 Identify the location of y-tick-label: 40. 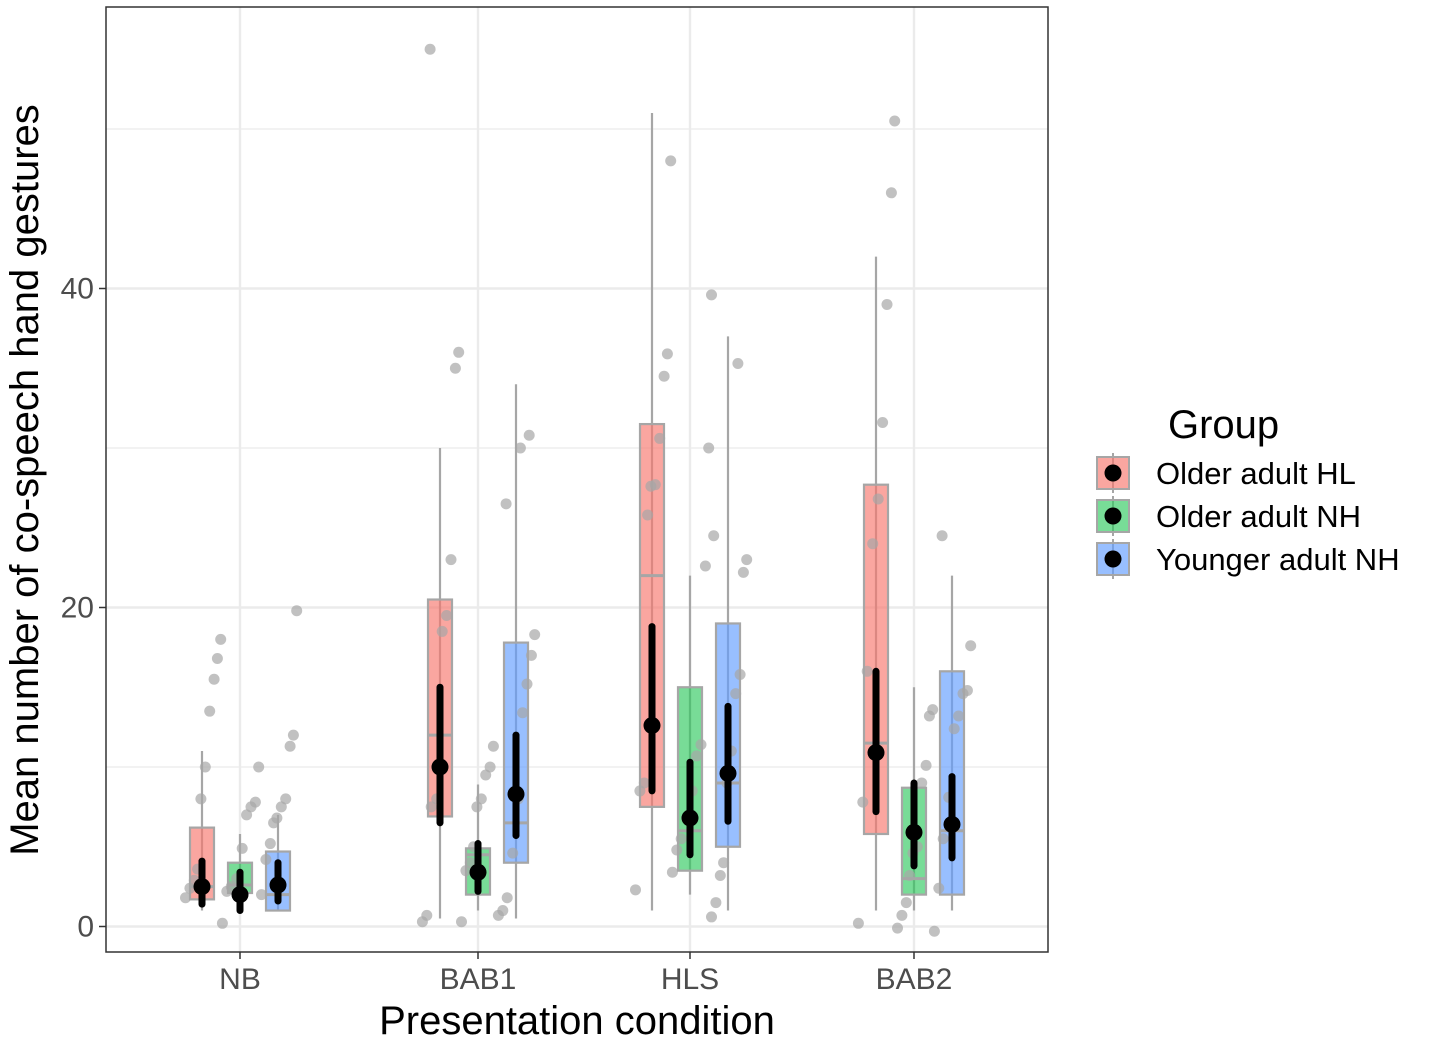
(77, 289).